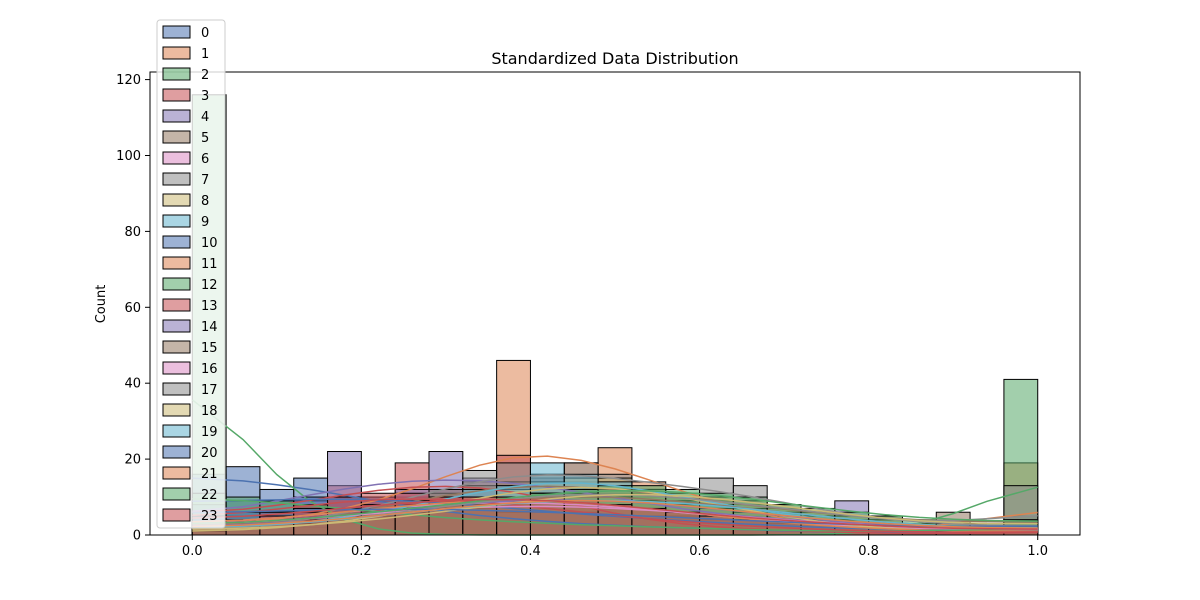 This screenshot has width=1200, height=600. Describe the element at coordinates (209, 390) in the screenshot. I see `legend-label-17: 17` at that location.